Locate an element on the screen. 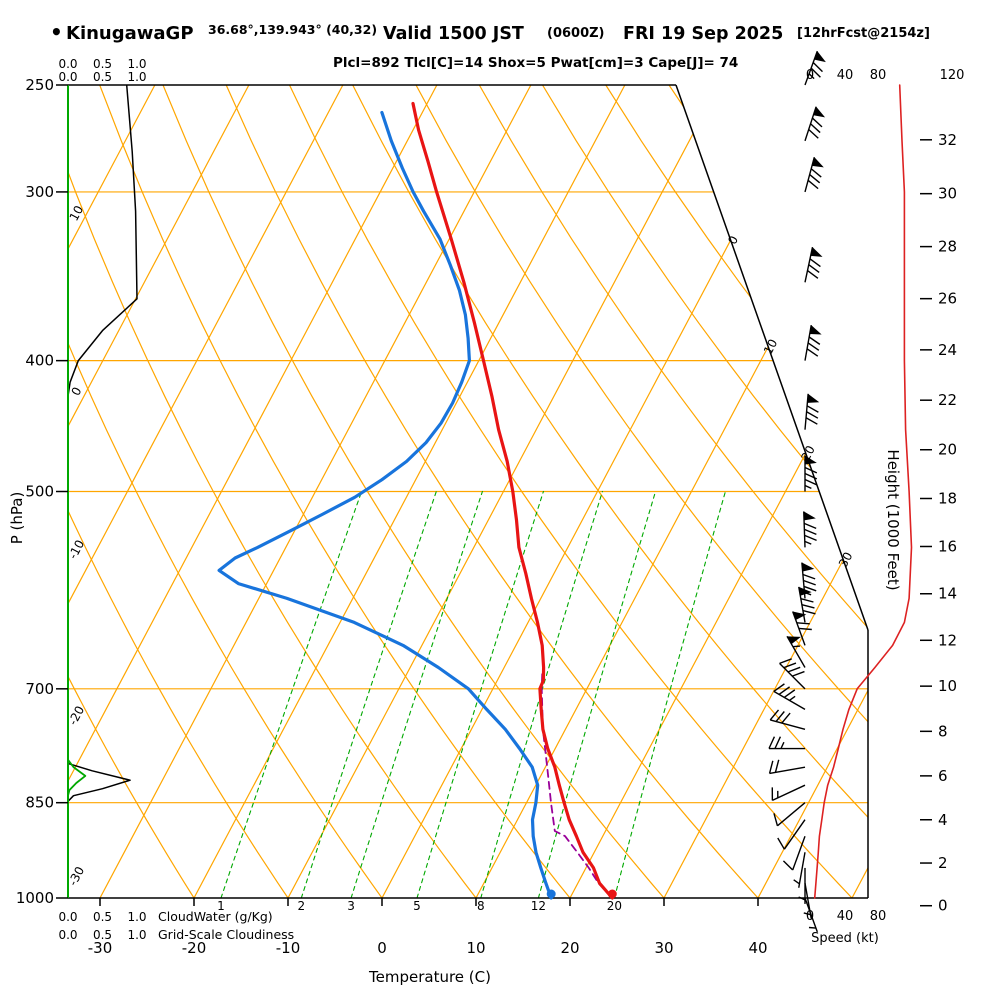 The width and height of the screenshot is (1000, 1000). svg-text: 700 is located at coordinates (39, 689).